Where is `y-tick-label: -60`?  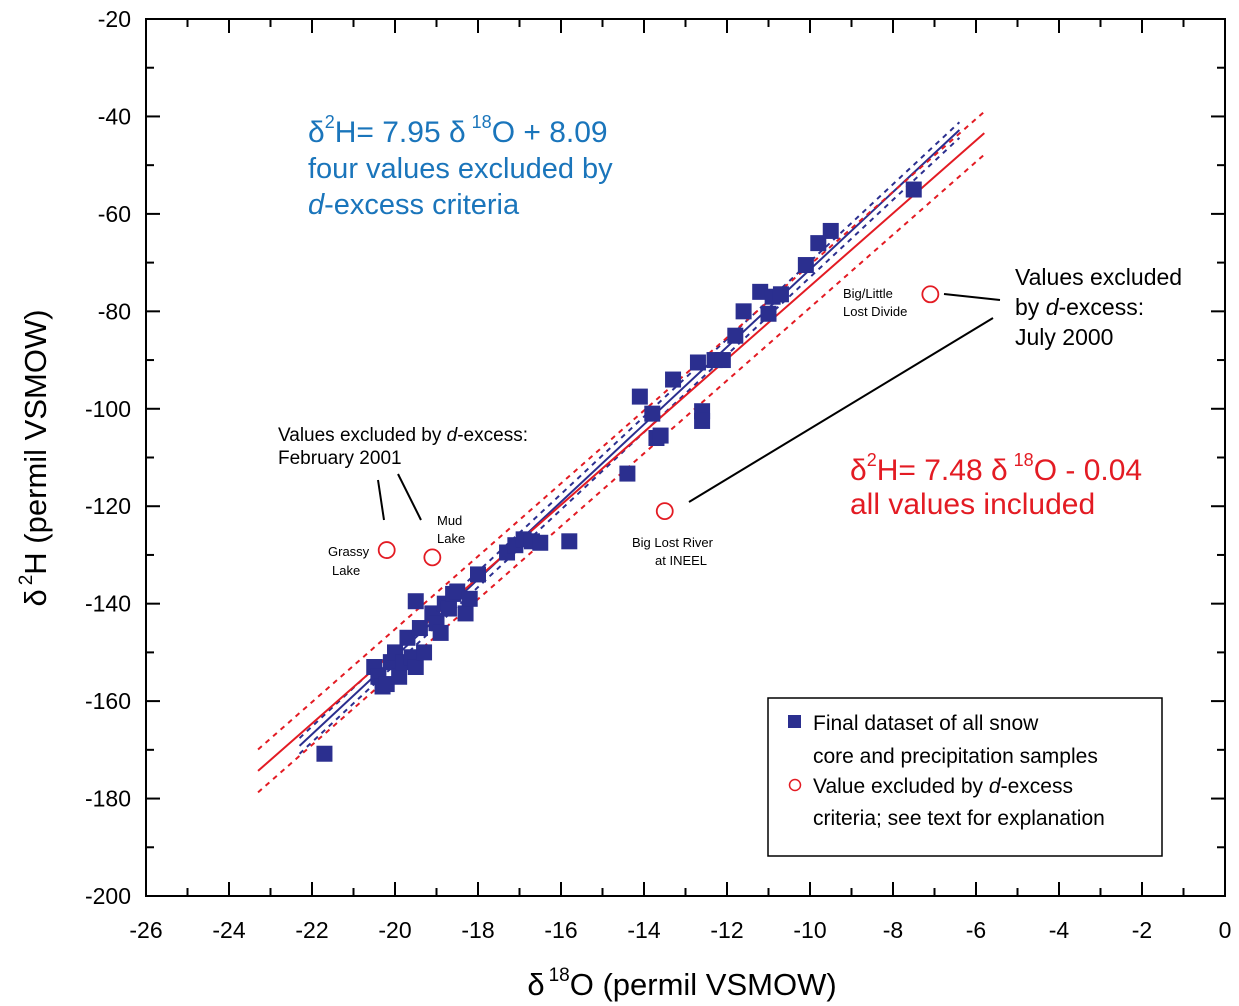
y-tick-label: -60 is located at coordinates (114, 214).